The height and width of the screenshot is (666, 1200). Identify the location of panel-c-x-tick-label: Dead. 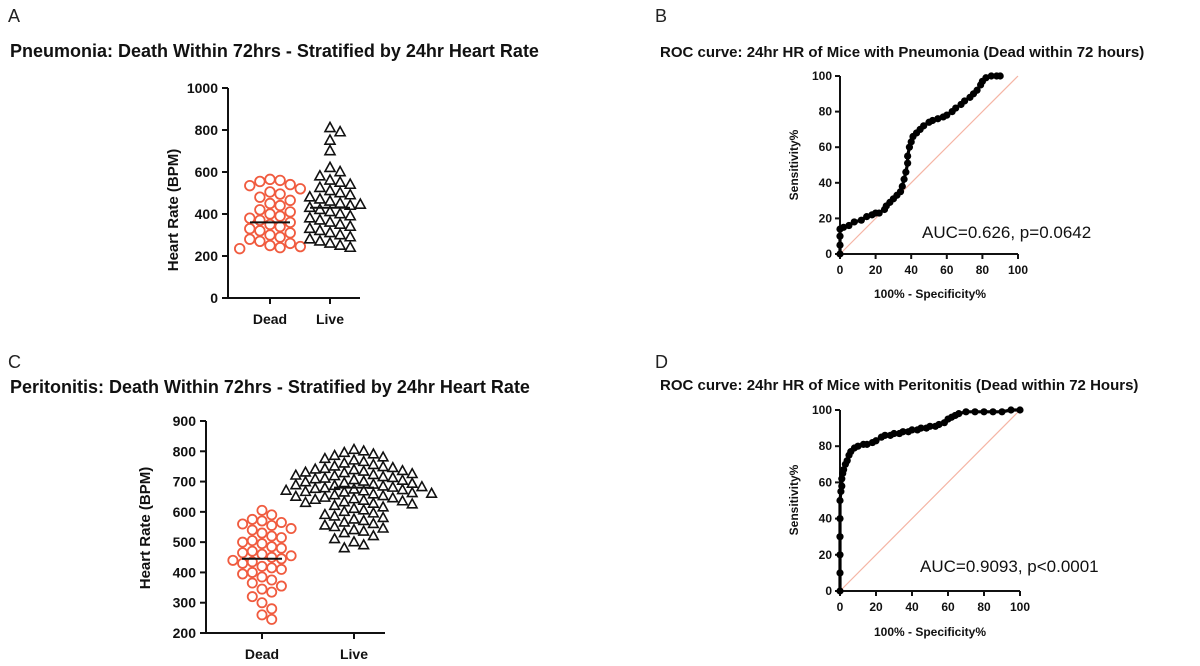
(262, 654).